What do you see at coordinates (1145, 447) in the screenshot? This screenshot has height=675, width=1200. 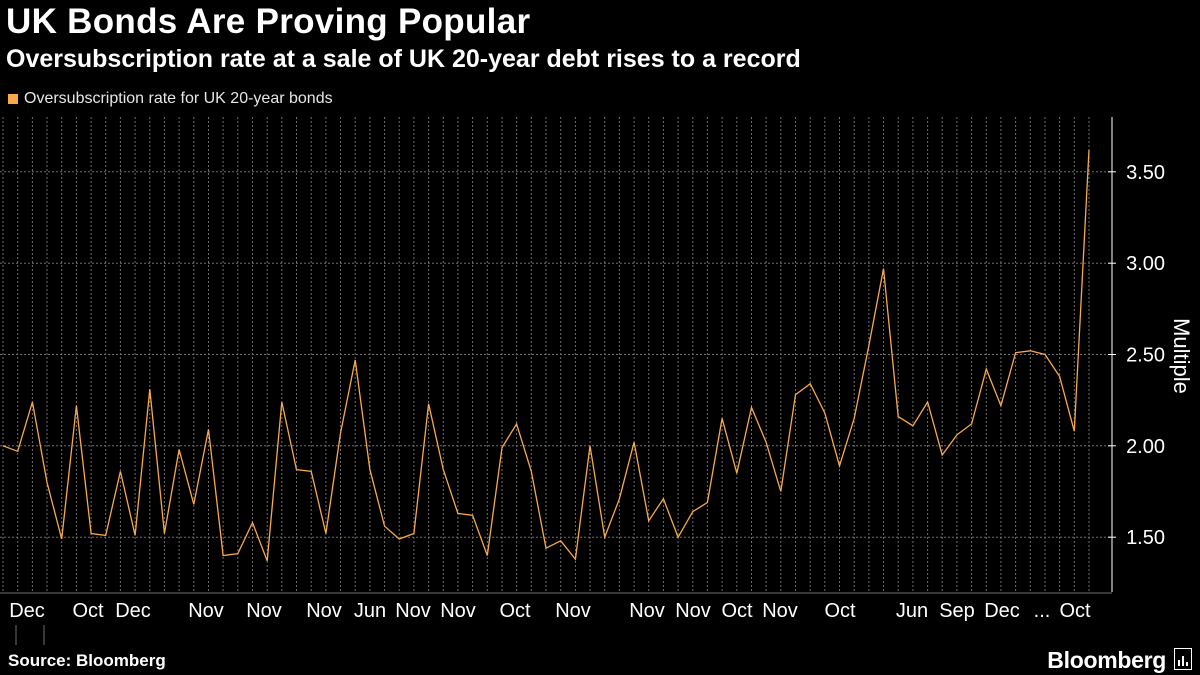 I see `y-tick-label: 2.00` at bounding box center [1145, 447].